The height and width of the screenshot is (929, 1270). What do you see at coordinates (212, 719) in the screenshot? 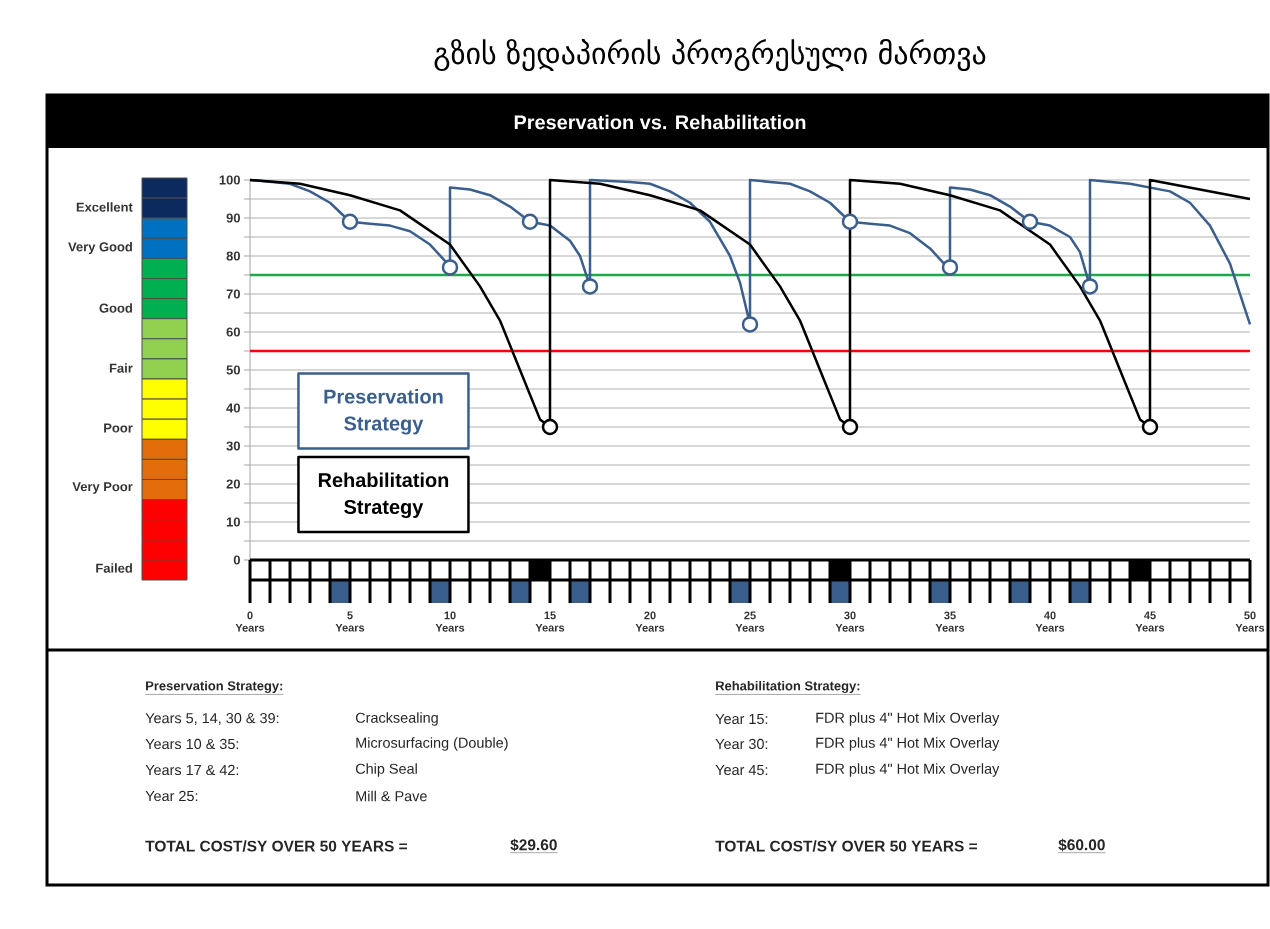
I see `text: Years 5, 14, 30 & 39:` at bounding box center [212, 719].